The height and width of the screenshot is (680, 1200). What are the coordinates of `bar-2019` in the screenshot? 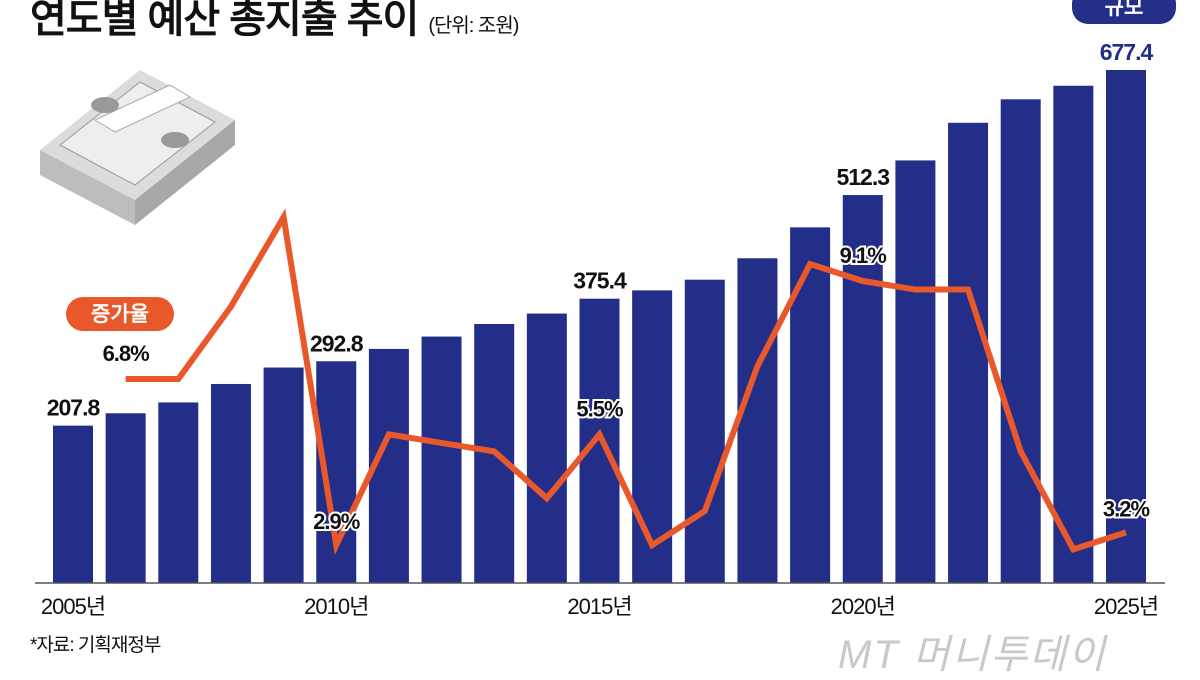 It's located at (810, 405).